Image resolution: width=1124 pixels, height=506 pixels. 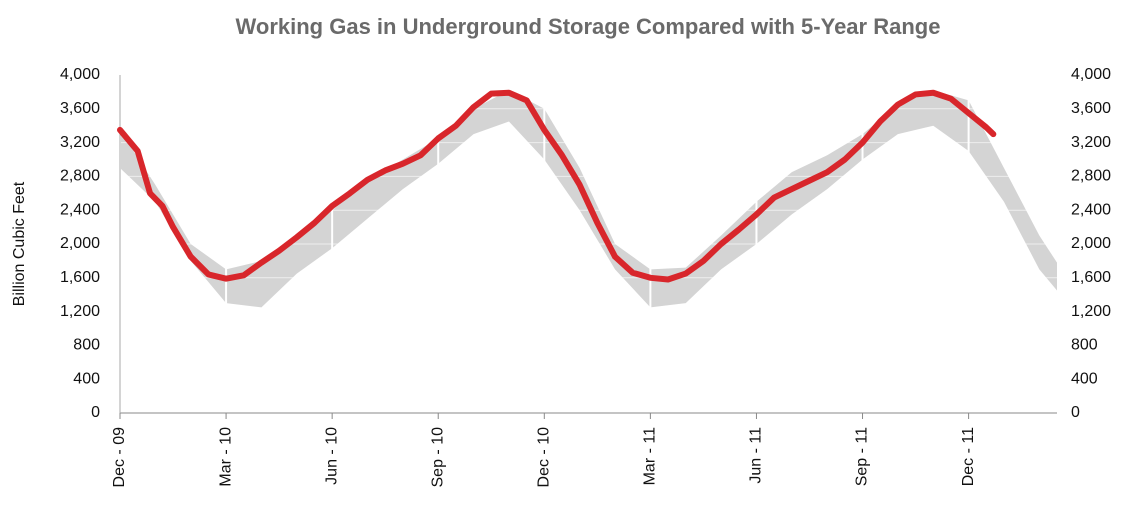 I want to click on y2-tick-label: 2,400, so click(x=1091, y=209).